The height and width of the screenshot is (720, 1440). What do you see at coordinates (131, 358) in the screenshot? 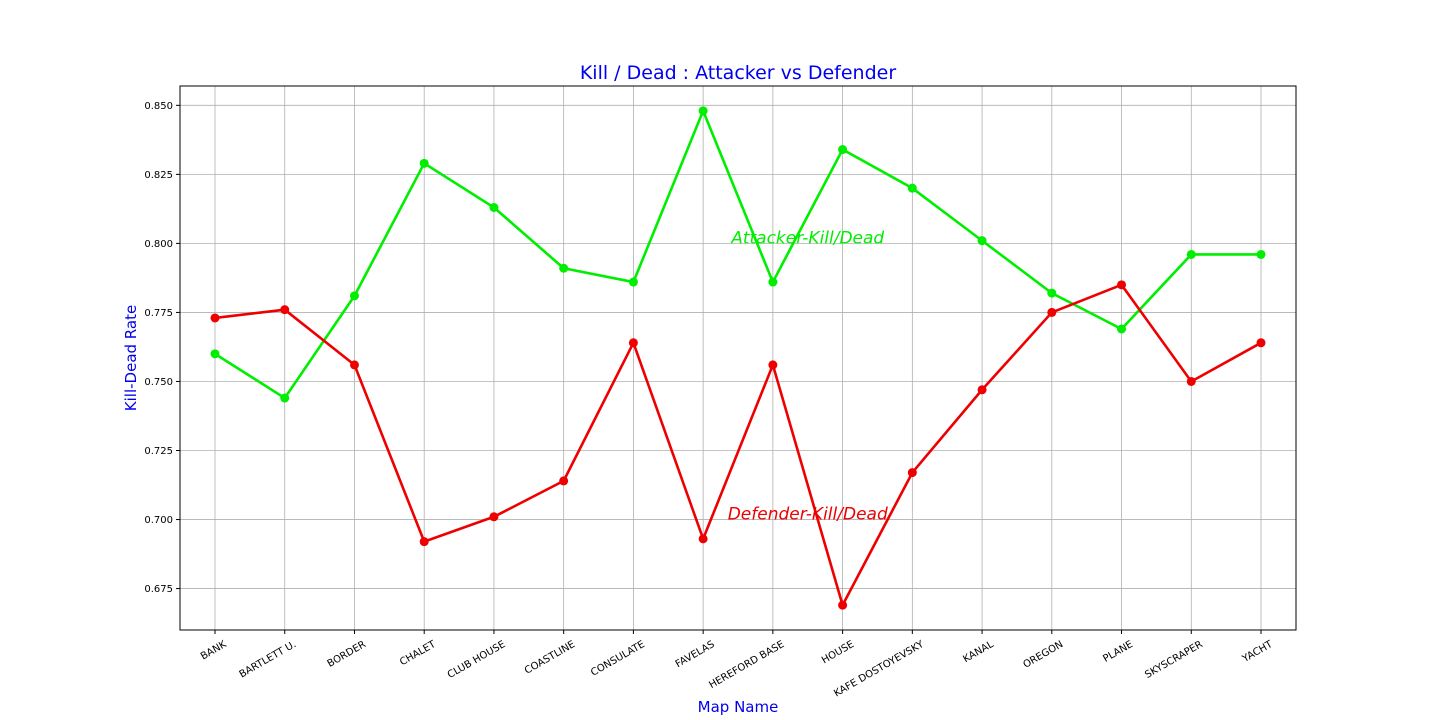
I see `y-axis-label: Kill-Dead Rate` at bounding box center [131, 358].